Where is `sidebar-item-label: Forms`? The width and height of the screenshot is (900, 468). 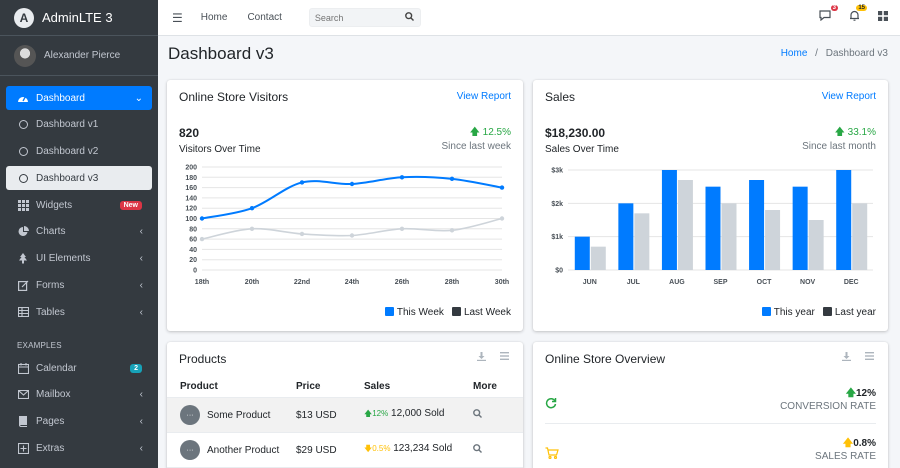 sidebar-item-label: Forms is located at coordinates (50, 286).